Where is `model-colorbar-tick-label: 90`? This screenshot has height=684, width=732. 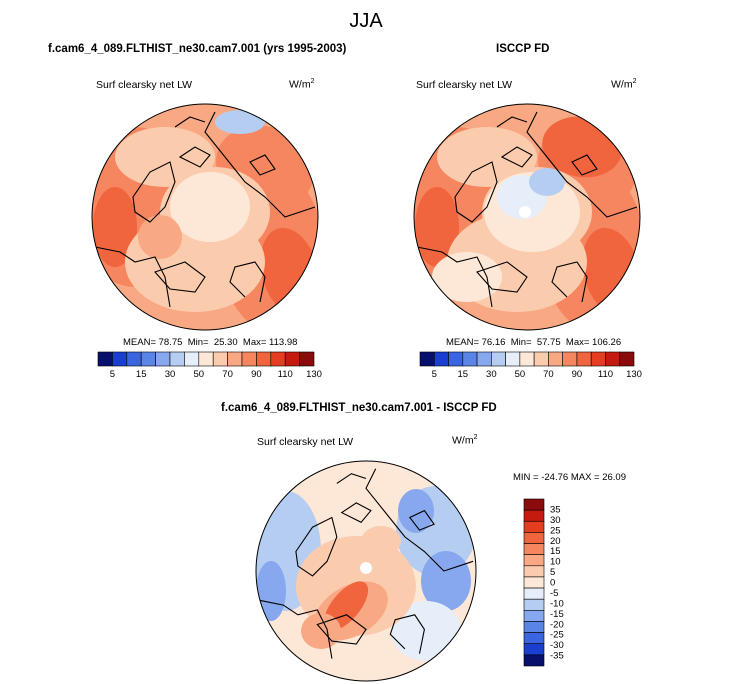
model-colorbar-tick-label: 90 is located at coordinates (256, 374).